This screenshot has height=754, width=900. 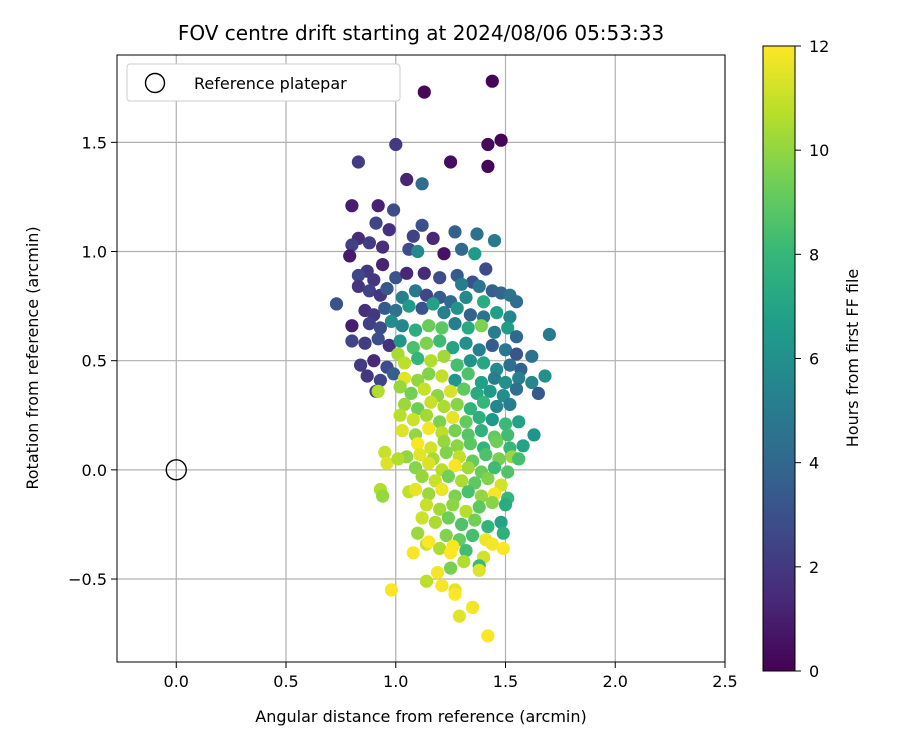 What do you see at coordinates (814, 567) in the screenshot?
I see `colorbar-tick-label: 2` at bounding box center [814, 567].